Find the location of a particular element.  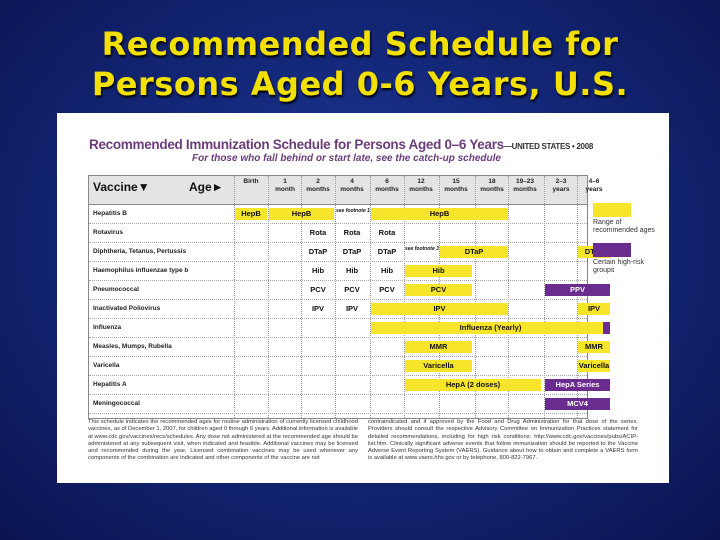

vaccine-row: Diphtheria, Tetanus, Pertussis is located at coordinates (338, 252).